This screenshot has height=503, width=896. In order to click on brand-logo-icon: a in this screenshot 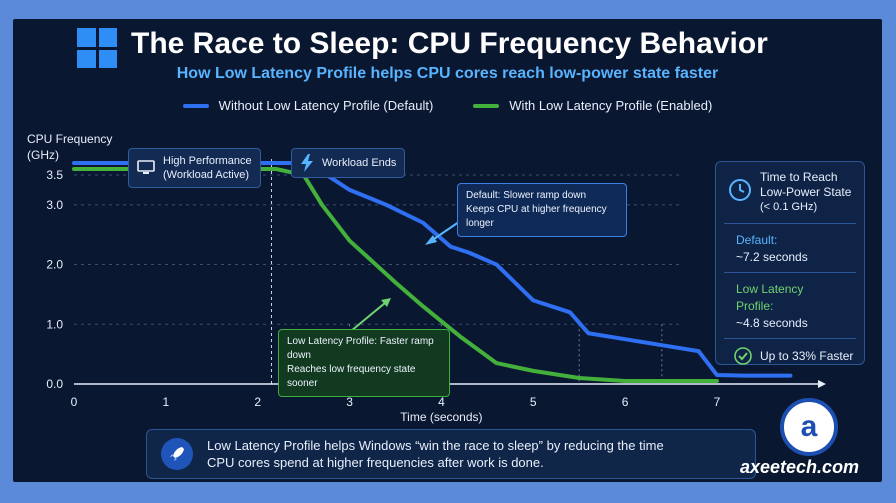, I will do `click(809, 427)`.